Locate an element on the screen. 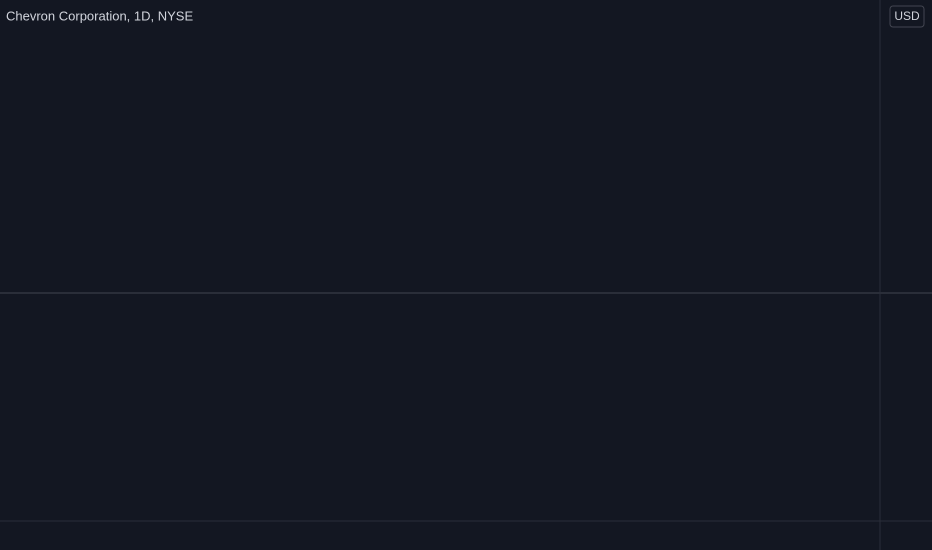  currency-box is located at coordinates (907, 16).